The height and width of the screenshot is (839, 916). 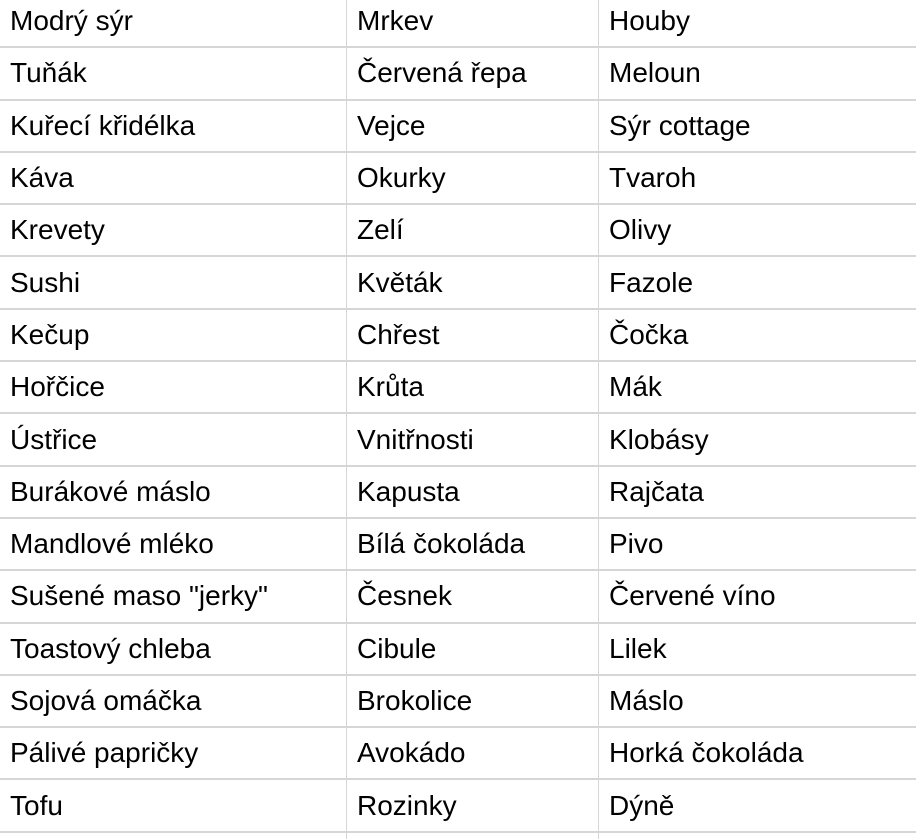 What do you see at coordinates (757, 492) in the screenshot?
I see `table-cell: Rajčata` at bounding box center [757, 492].